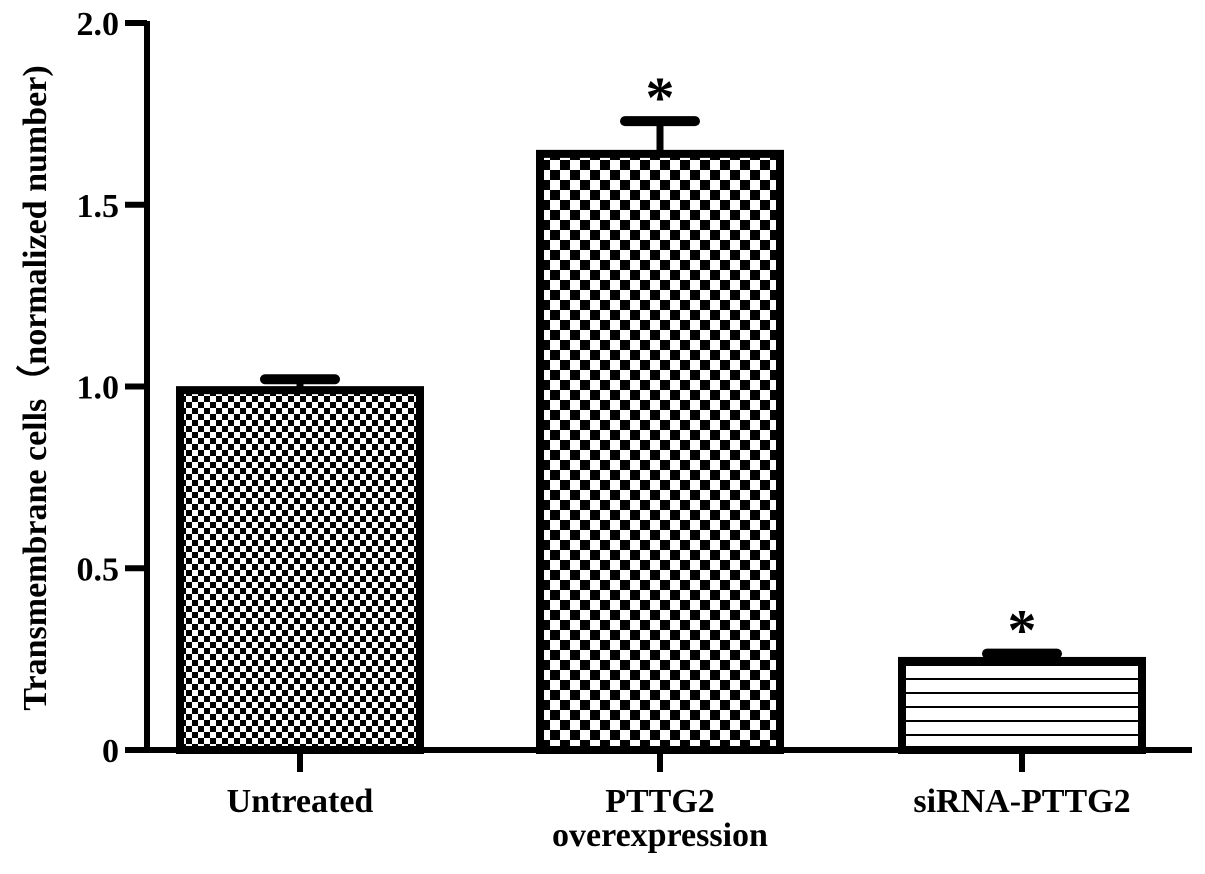 This screenshot has width=1205, height=874. What do you see at coordinates (300, 801) in the screenshot?
I see `x-tick-label-0: Untreated` at bounding box center [300, 801].